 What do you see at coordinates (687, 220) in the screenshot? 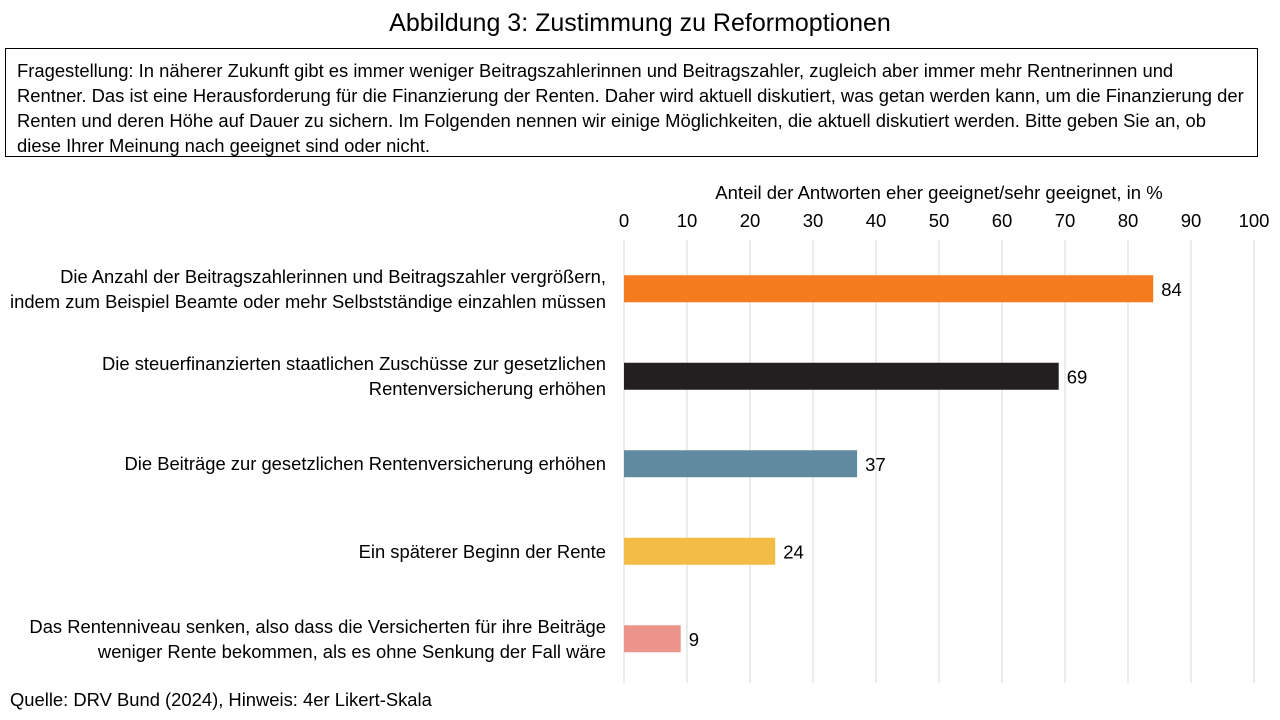
I see `x-tick-label: 10` at bounding box center [687, 220].